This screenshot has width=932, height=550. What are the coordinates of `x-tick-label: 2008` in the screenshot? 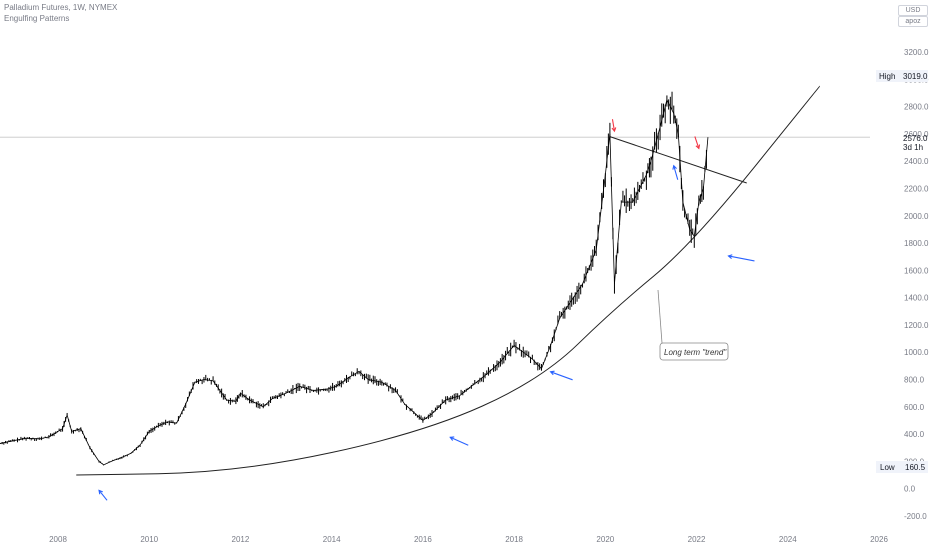 It's located at (58, 539).